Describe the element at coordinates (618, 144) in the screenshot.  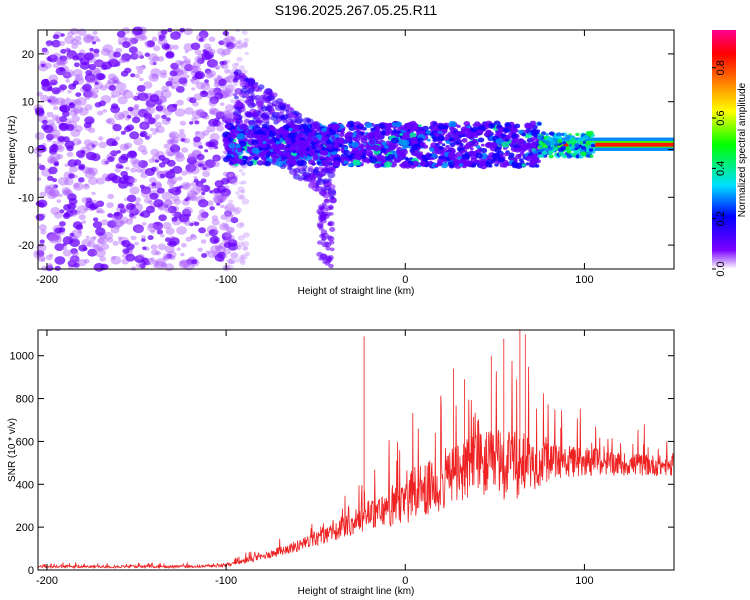
I see `tone-band-core` at that location.